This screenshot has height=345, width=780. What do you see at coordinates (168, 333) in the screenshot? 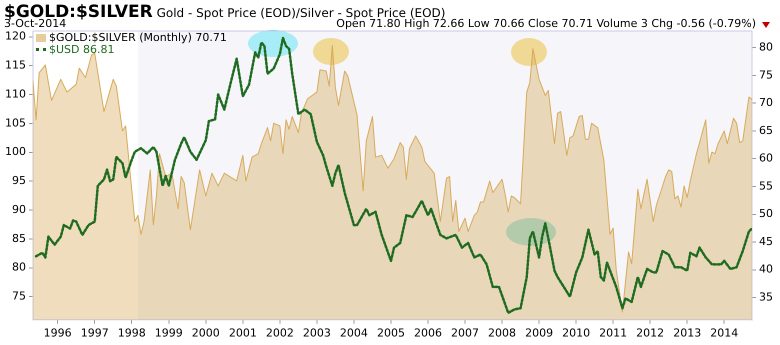
I see `x-tick-label: 1999` at bounding box center [168, 333].